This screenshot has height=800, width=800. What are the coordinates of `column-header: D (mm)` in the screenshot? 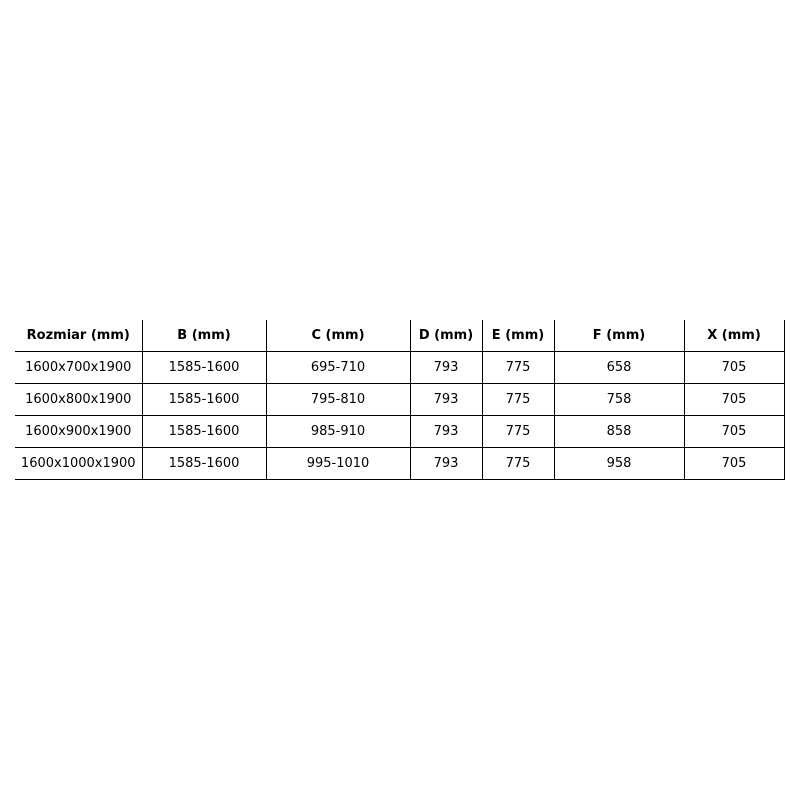 It's located at (446, 336).